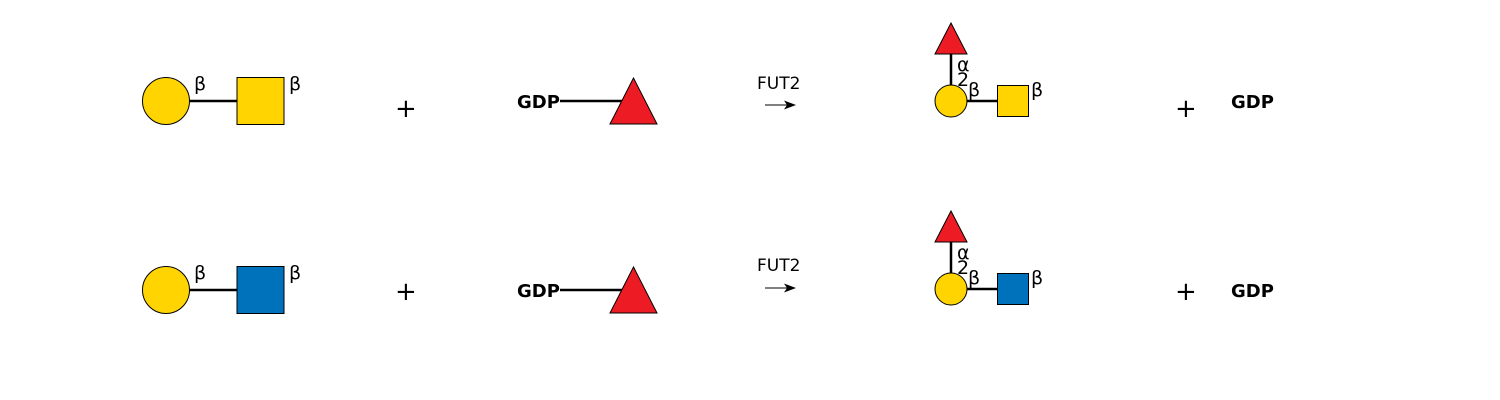  I want to click on enzyme-arrow-1: FUT2, so click(778, 92).